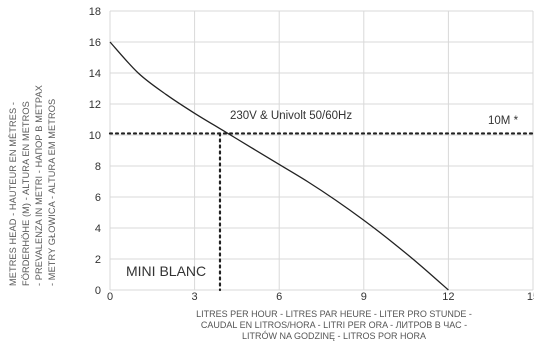 Image resolution: width=534 pixels, height=348 pixels. Describe the element at coordinates (166, 271) in the screenshot. I see `series-label: MINI BLANC` at that location.